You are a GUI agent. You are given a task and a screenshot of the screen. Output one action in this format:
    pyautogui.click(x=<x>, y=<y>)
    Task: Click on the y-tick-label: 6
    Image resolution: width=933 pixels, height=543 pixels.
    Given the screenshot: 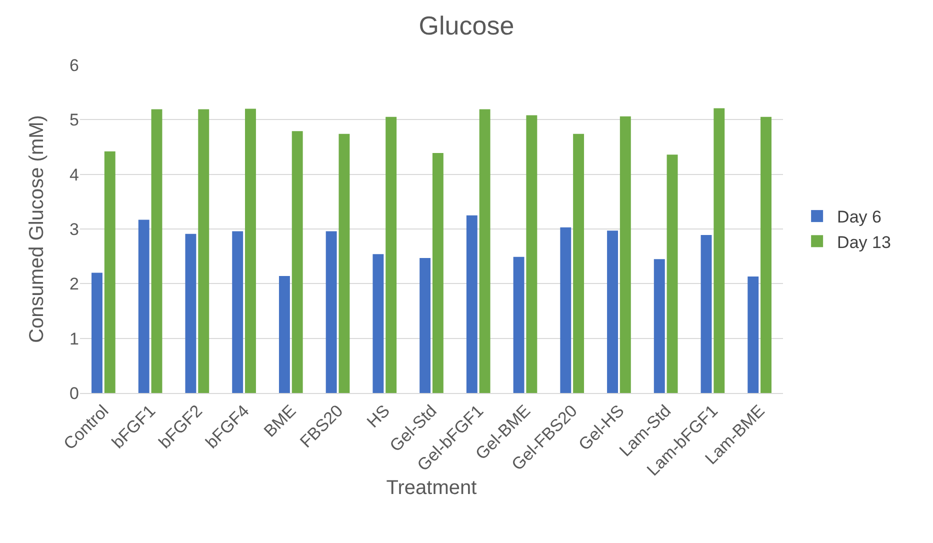 What is the action you would take?
    pyautogui.click(x=74, y=65)
    